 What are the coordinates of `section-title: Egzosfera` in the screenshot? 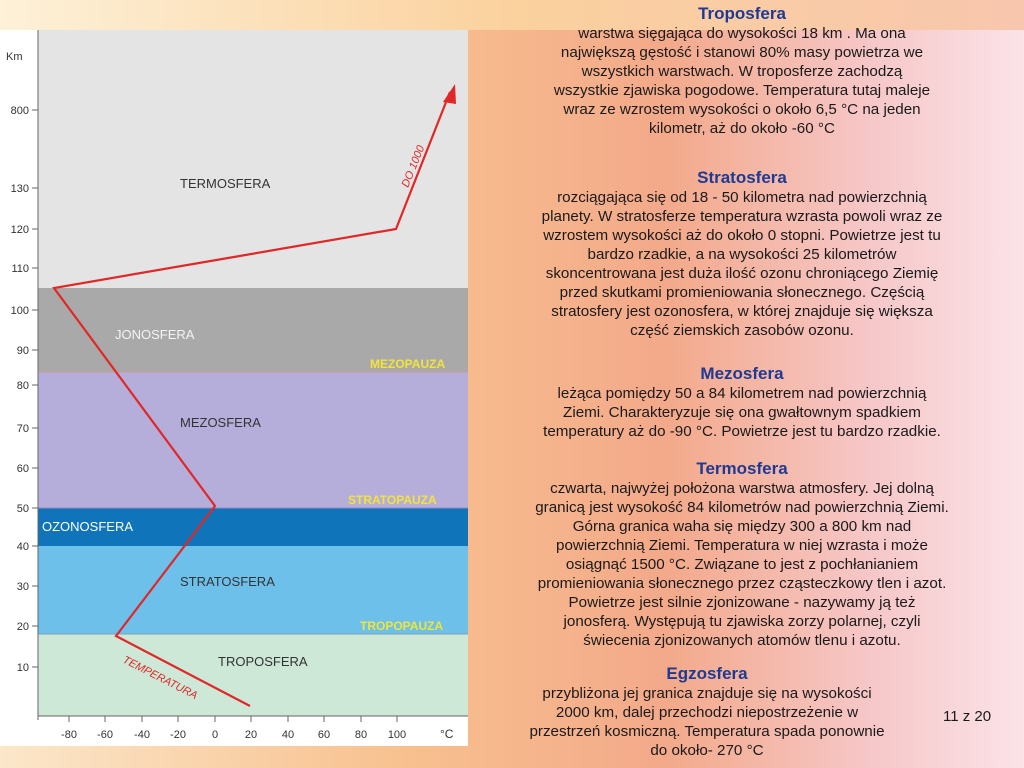 It's located at (707, 673).